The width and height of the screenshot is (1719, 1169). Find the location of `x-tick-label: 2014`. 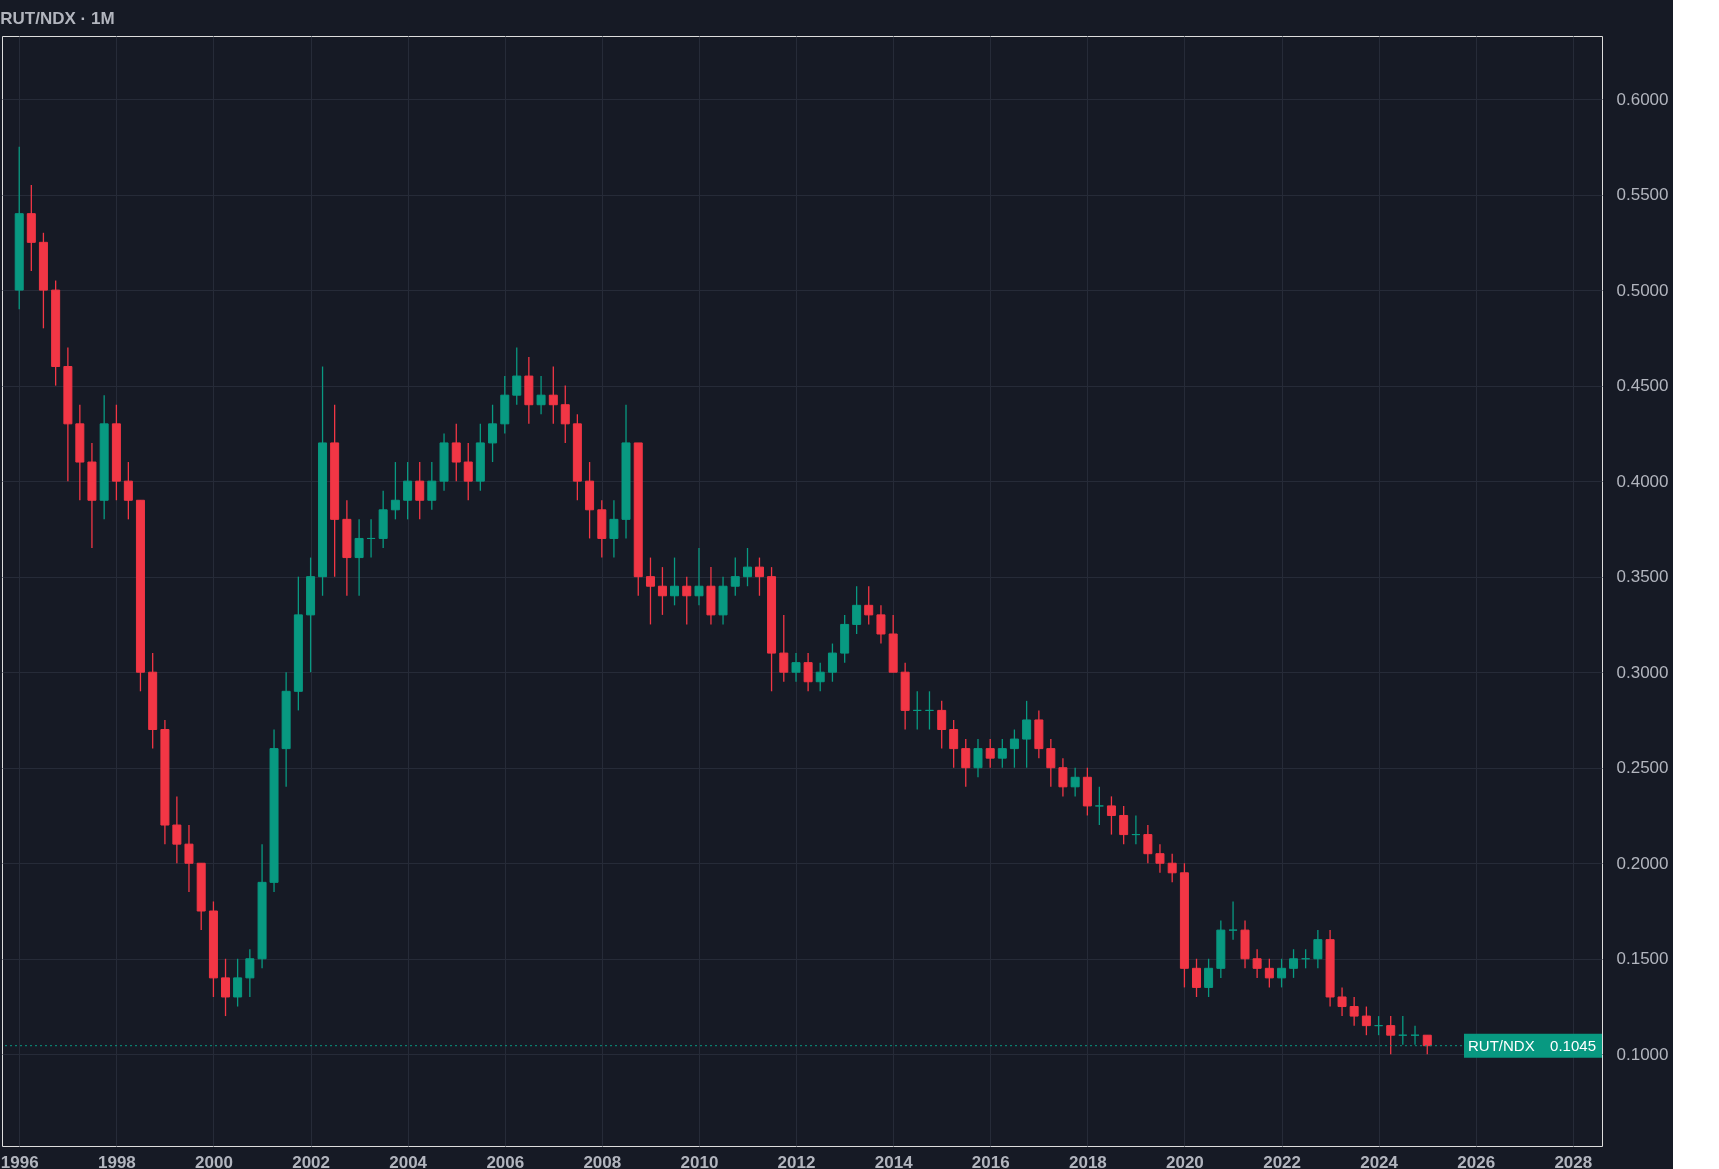

x-tick-label: 2014 is located at coordinates (894, 1160).